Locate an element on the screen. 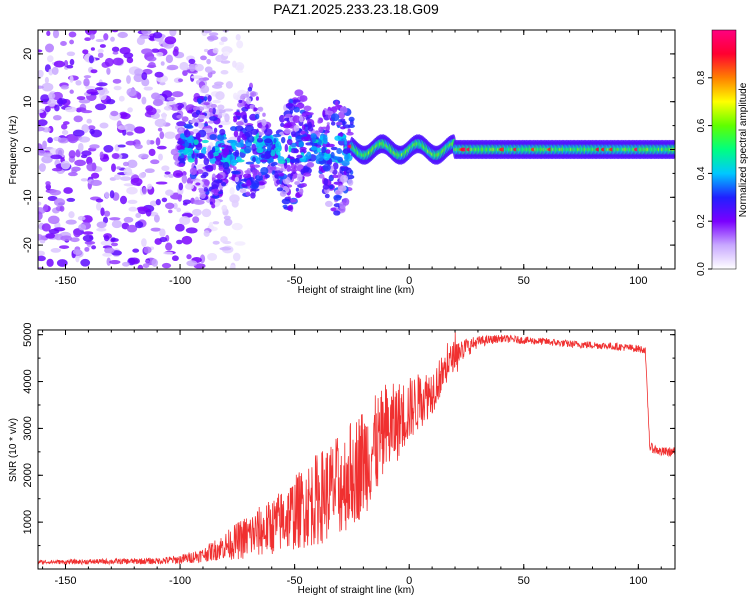 This screenshot has width=750, height=600. spectrogram-x-label: Height of straight line (km) is located at coordinates (356, 290).